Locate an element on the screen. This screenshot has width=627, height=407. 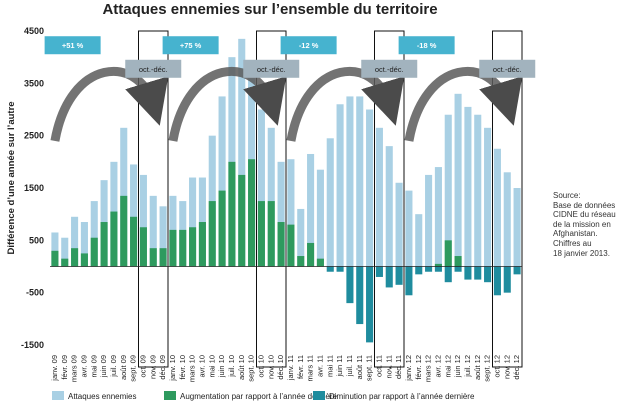
x-tick-label: sept. 11 is located at coordinates (369, 368).